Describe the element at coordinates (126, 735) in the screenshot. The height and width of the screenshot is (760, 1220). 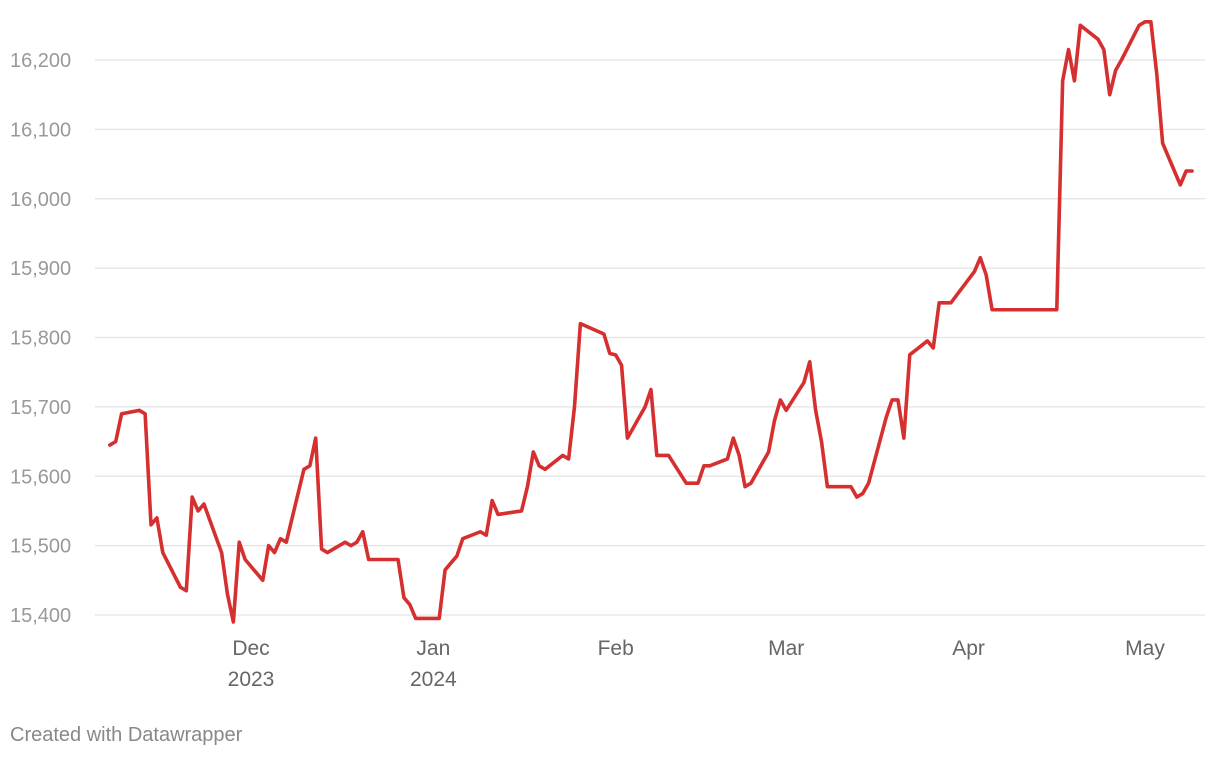
I see `credit-text: Created with Datawrapper` at that location.